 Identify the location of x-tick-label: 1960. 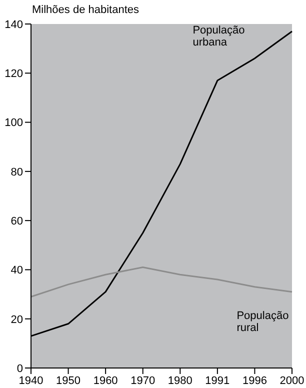
(105, 380).